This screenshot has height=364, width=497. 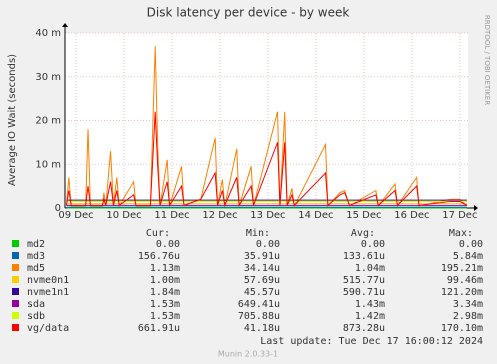 What do you see at coordinates (159, 328) in the screenshot?
I see `legend-stat: 661.91u` at bounding box center [159, 328].